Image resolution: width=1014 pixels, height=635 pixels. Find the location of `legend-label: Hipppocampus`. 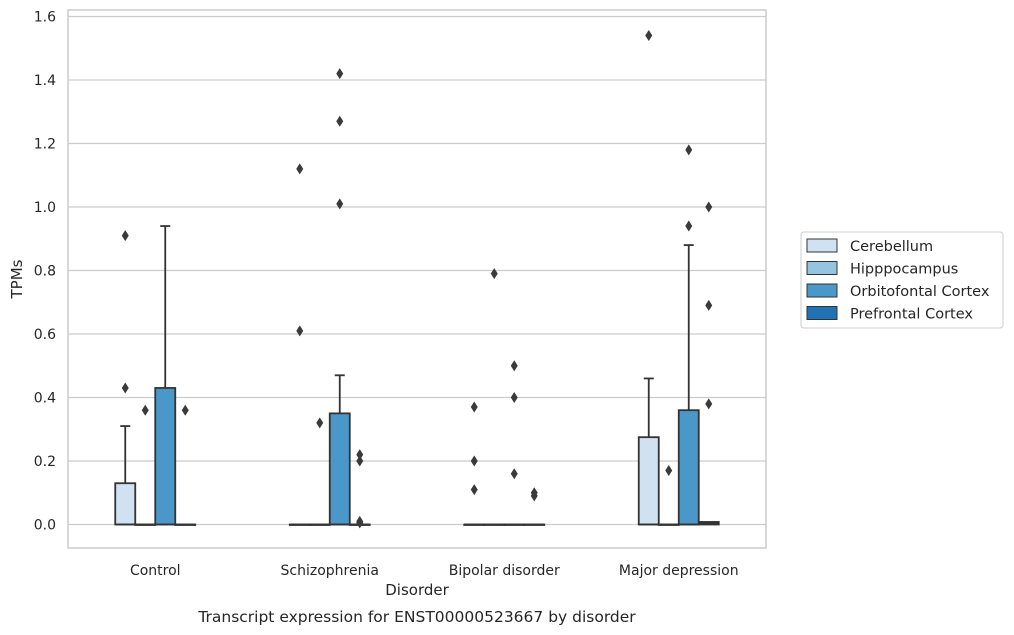

legend-label: Hipppocampus is located at coordinates (904, 270).